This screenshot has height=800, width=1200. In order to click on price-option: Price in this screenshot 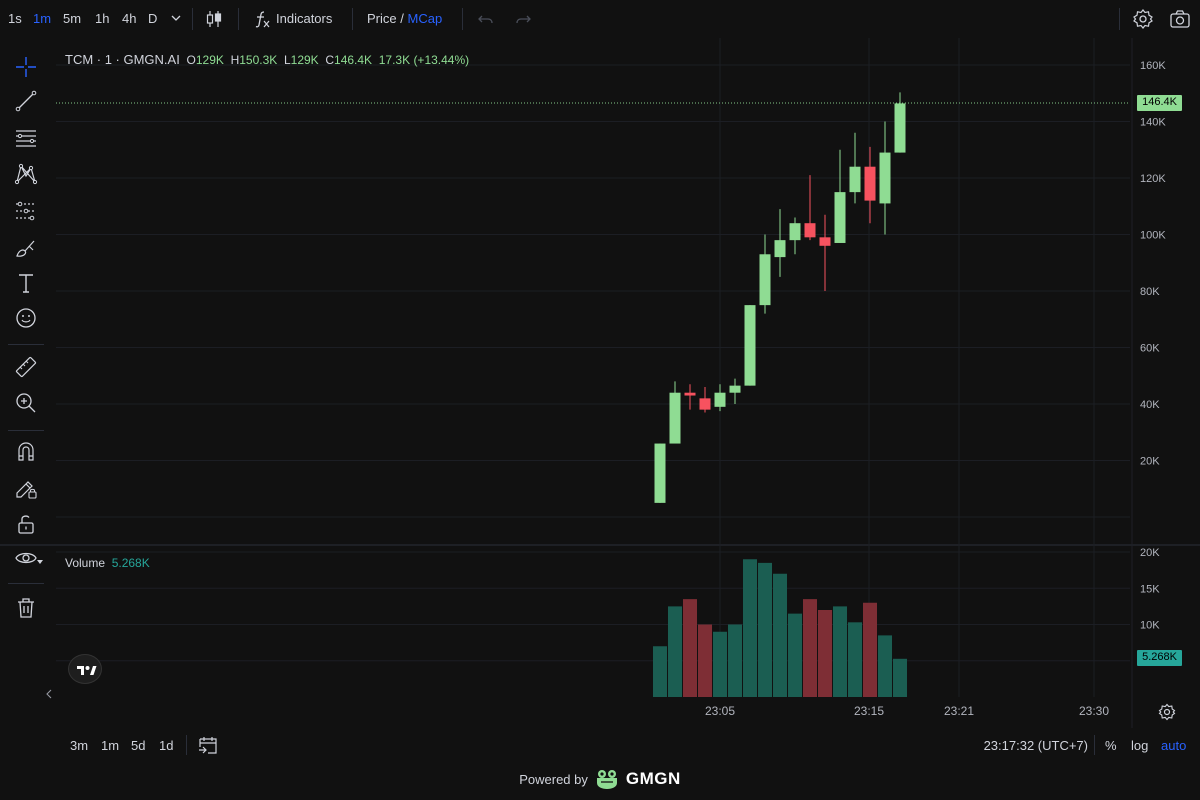, I will do `click(382, 18)`.